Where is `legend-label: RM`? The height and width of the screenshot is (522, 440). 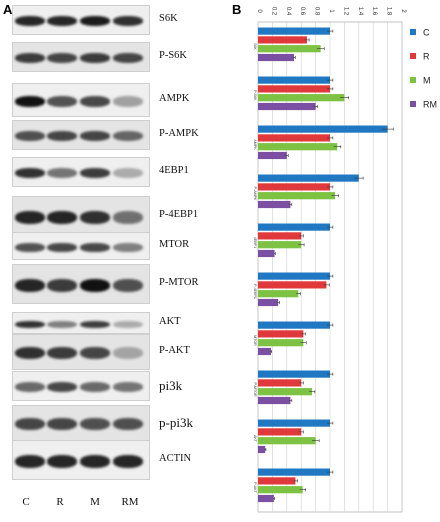
legend-label: RM is located at coordinates (430, 105).